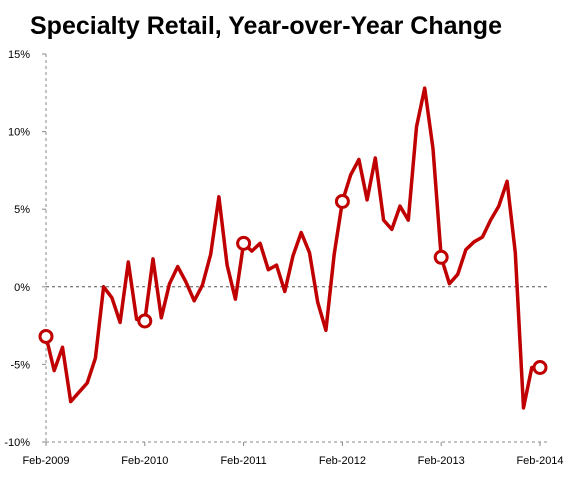 The image size is (575, 480). What do you see at coordinates (45, 461) in the screenshot?
I see `x-tick-label: Feb-2009` at bounding box center [45, 461].